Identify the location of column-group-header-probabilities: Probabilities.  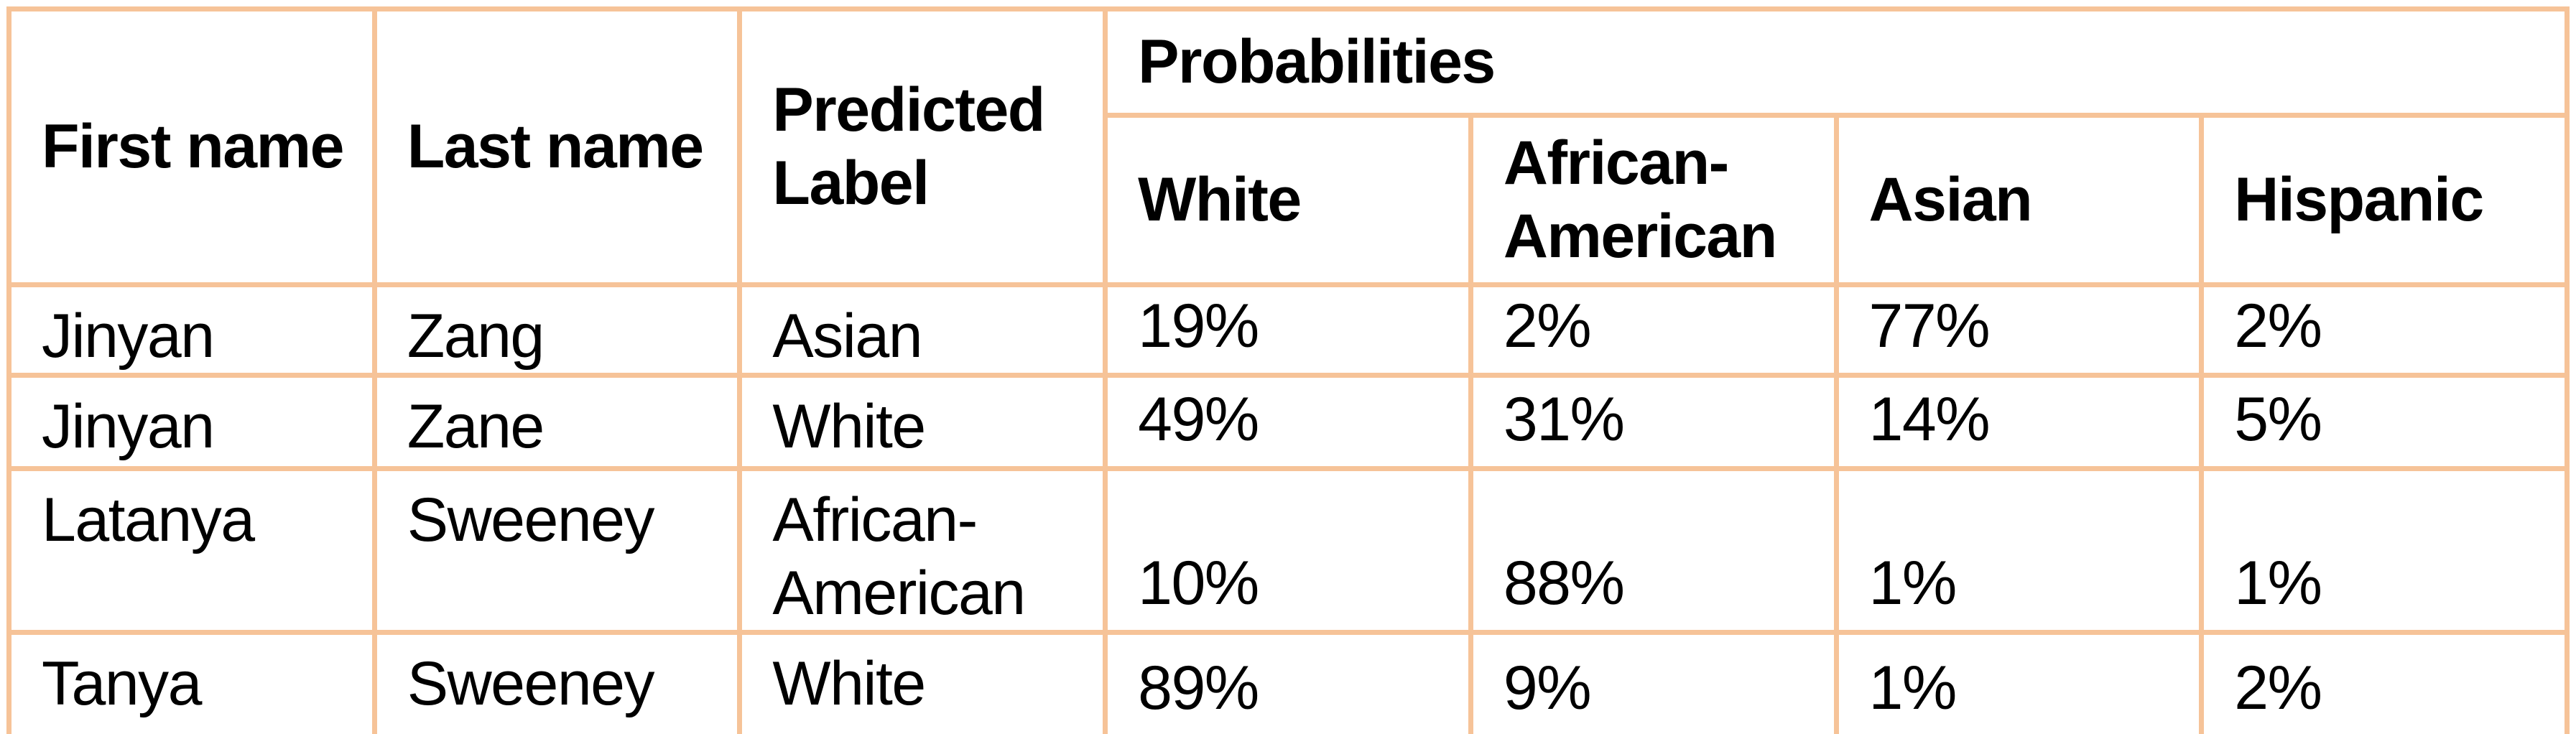
(1836, 62).